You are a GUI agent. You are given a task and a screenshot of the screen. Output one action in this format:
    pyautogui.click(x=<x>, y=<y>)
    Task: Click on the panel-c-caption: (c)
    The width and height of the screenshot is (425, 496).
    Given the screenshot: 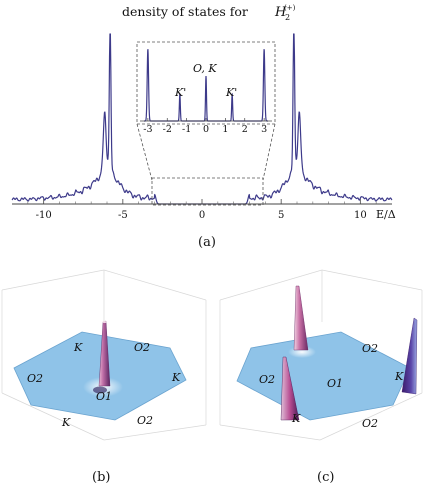 What is the action you would take?
    pyautogui.click(x=325, y=477)
    